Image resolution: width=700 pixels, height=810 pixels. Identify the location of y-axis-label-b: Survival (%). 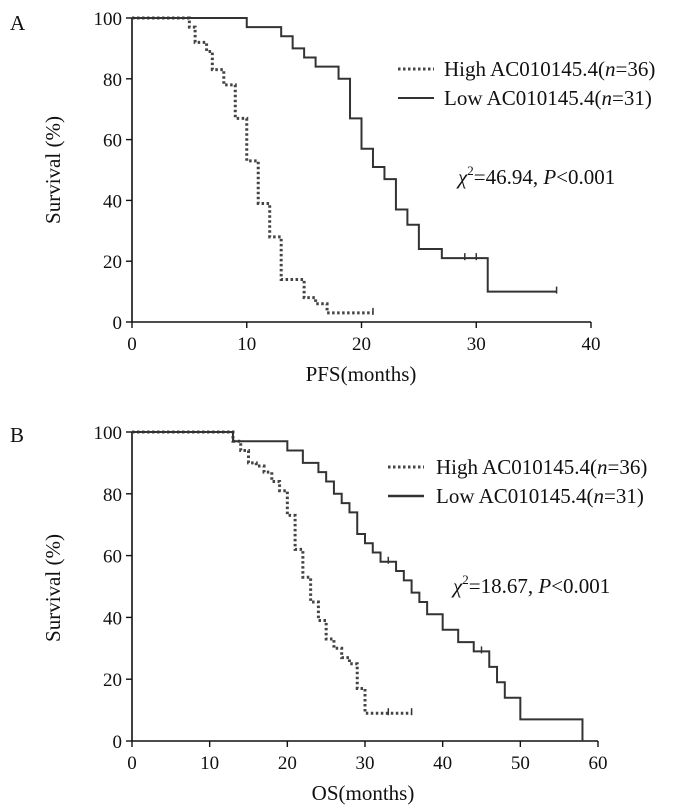
(53, 588).